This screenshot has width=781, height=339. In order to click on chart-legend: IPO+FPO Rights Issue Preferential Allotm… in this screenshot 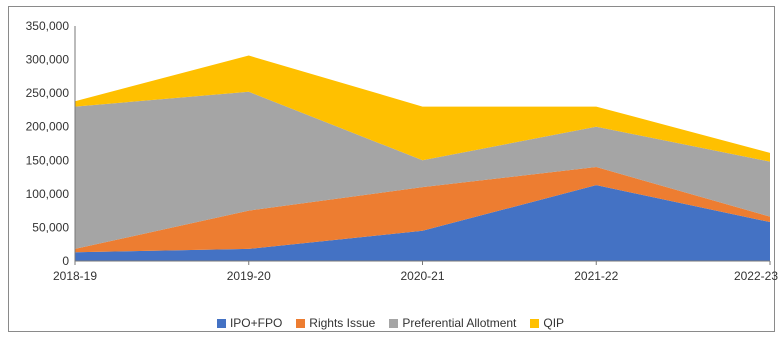, I will do `click(390, 323)`.